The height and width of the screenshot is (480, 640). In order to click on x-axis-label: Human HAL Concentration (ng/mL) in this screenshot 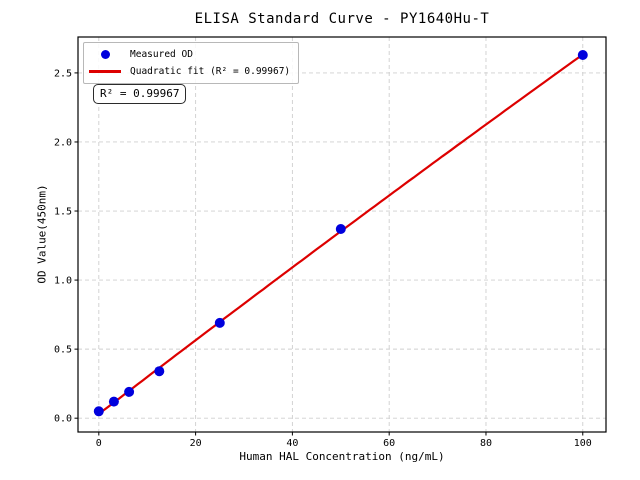, I will do `click(342, 456)`.